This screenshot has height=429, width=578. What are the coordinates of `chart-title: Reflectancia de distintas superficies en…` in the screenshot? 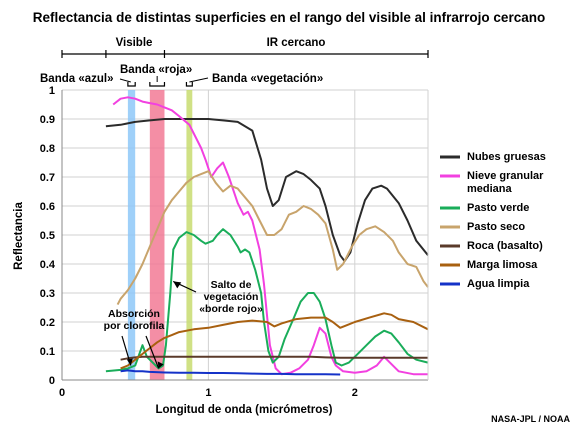 It's located at (289, 17).